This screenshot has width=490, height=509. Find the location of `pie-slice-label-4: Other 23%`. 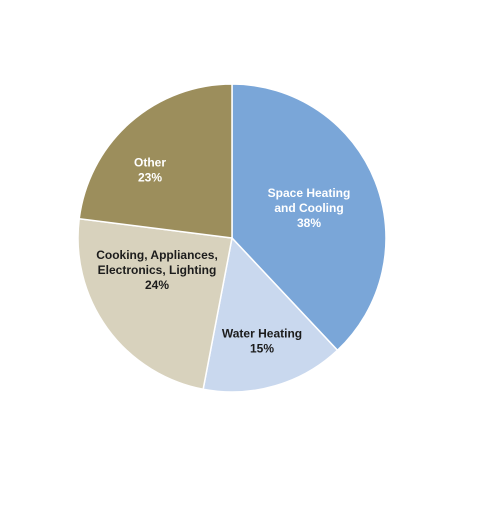

pie-slice-label-4: Other 23% is located at coordinates (150, 170).